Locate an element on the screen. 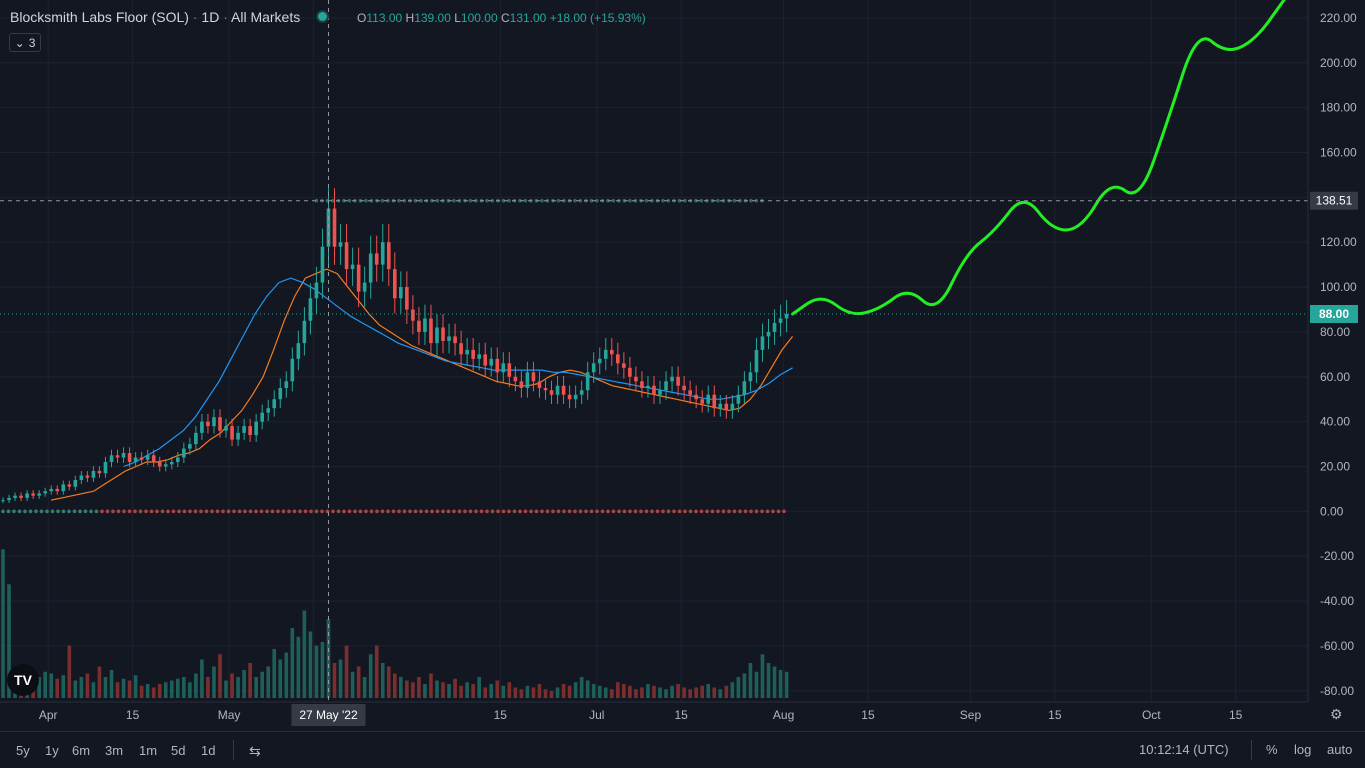 The image size is (1365, 768). log-toggle: log is located at coordinates (1303, 749).